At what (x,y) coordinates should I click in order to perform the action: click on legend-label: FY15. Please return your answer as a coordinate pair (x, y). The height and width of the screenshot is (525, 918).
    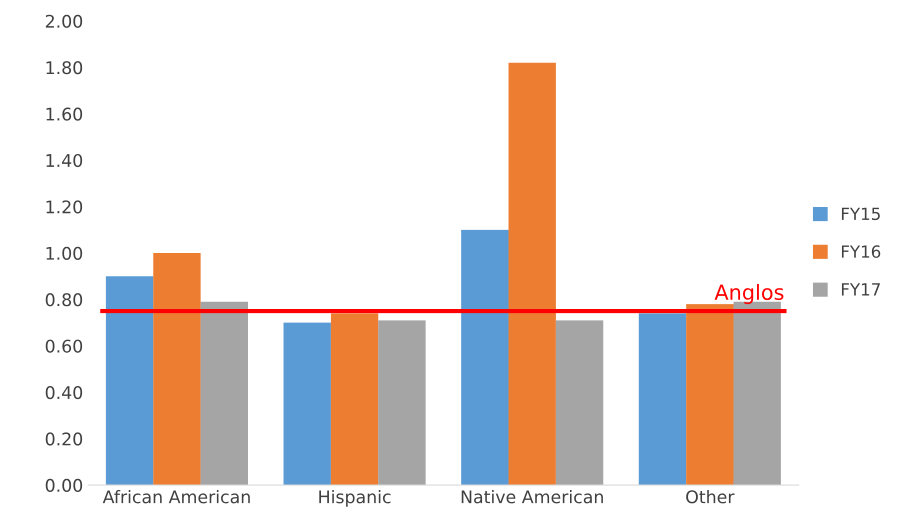
    Looking at the image, I should click on (861, 214).